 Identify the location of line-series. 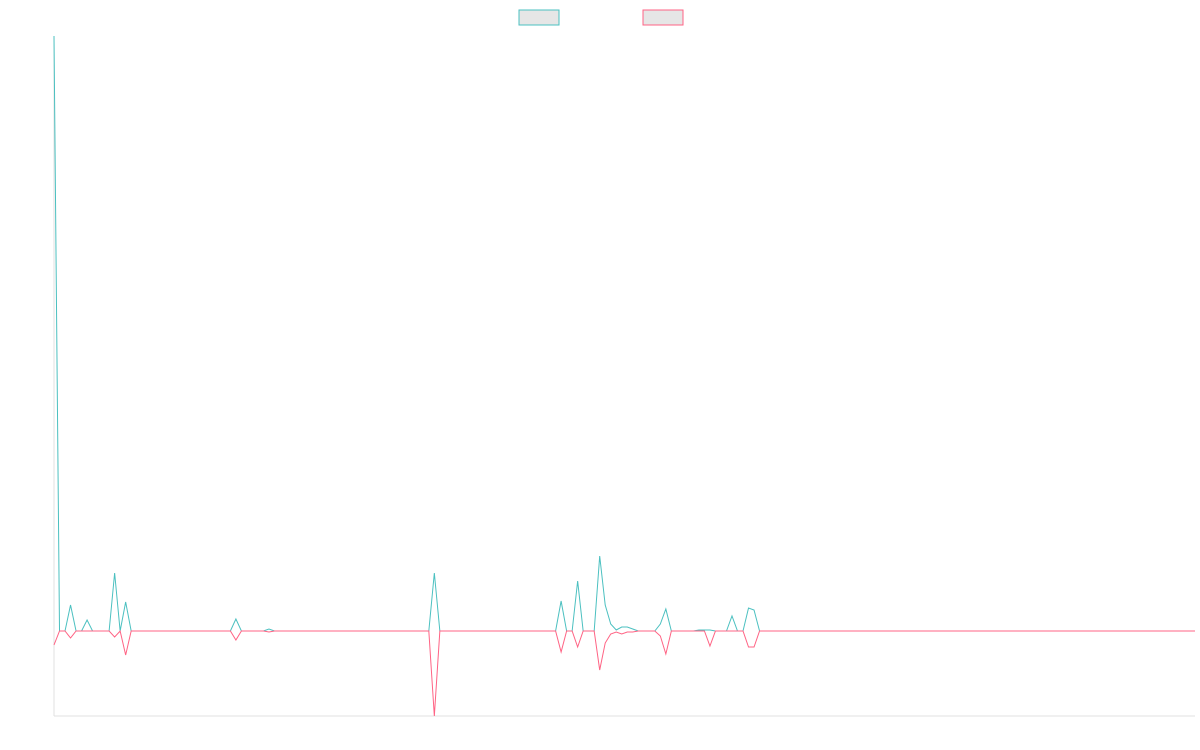
(624, 673).